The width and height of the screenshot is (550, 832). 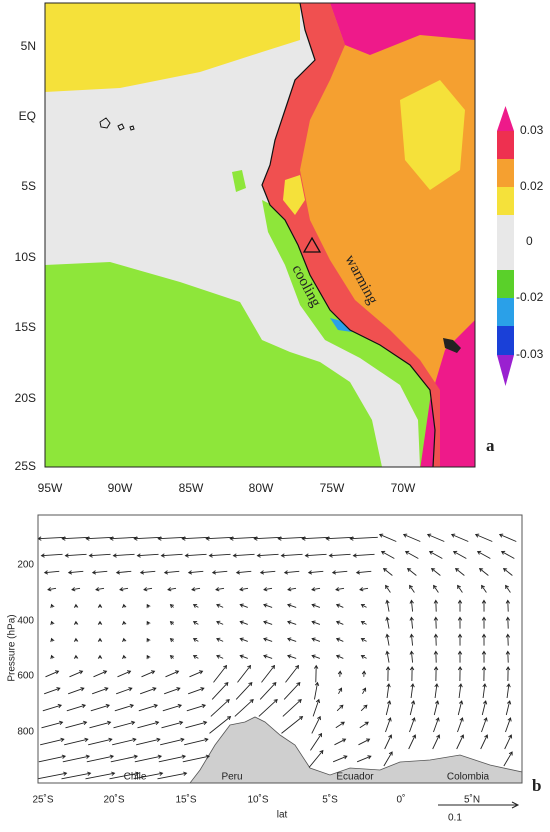 I want to click on country-label: Chile, so click(x=135, y=777).